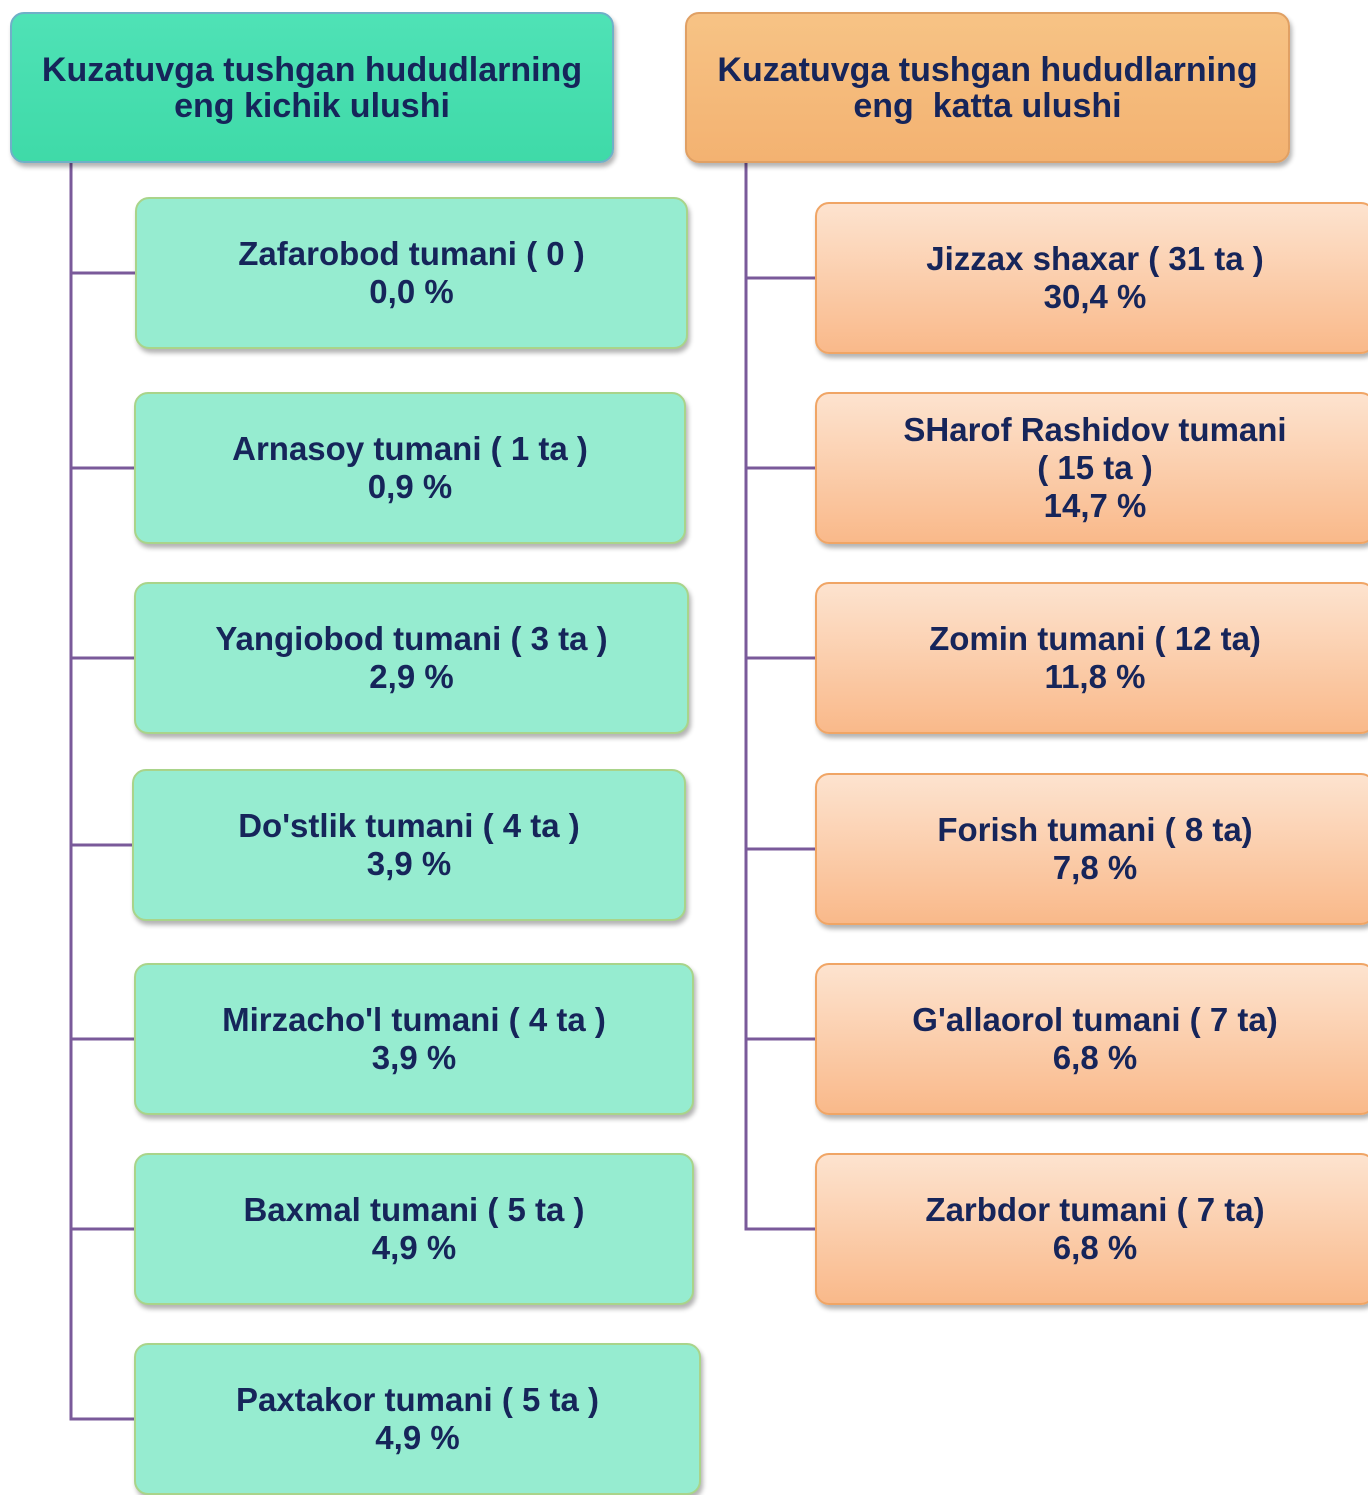  Describe the element at coordinates (1095, 1019) in the screenshot. I see `text-line: G'allaorol tumani ( 7 ta)` at that location.